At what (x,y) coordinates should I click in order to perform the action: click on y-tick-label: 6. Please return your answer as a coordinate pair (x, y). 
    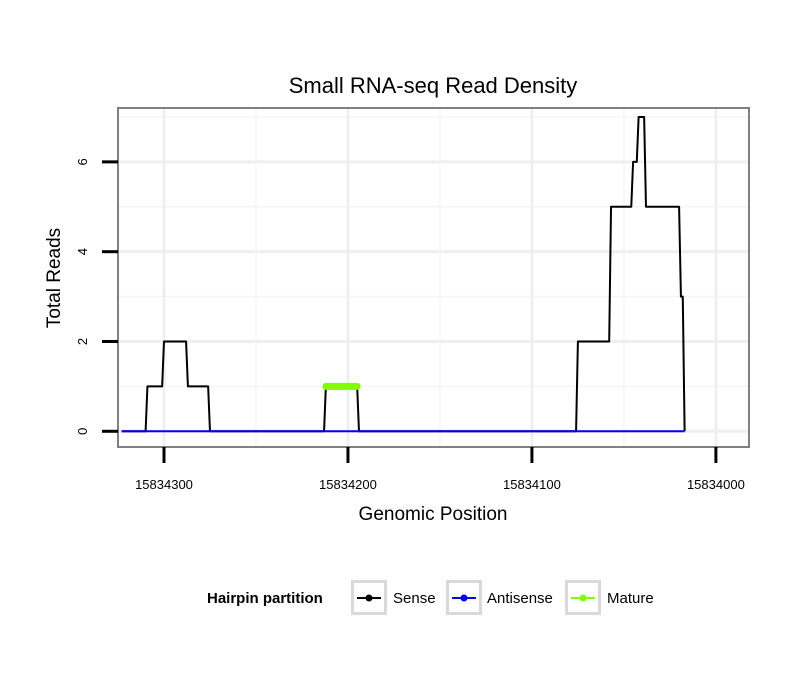
    Looking at the image, I should click on (82, 161).